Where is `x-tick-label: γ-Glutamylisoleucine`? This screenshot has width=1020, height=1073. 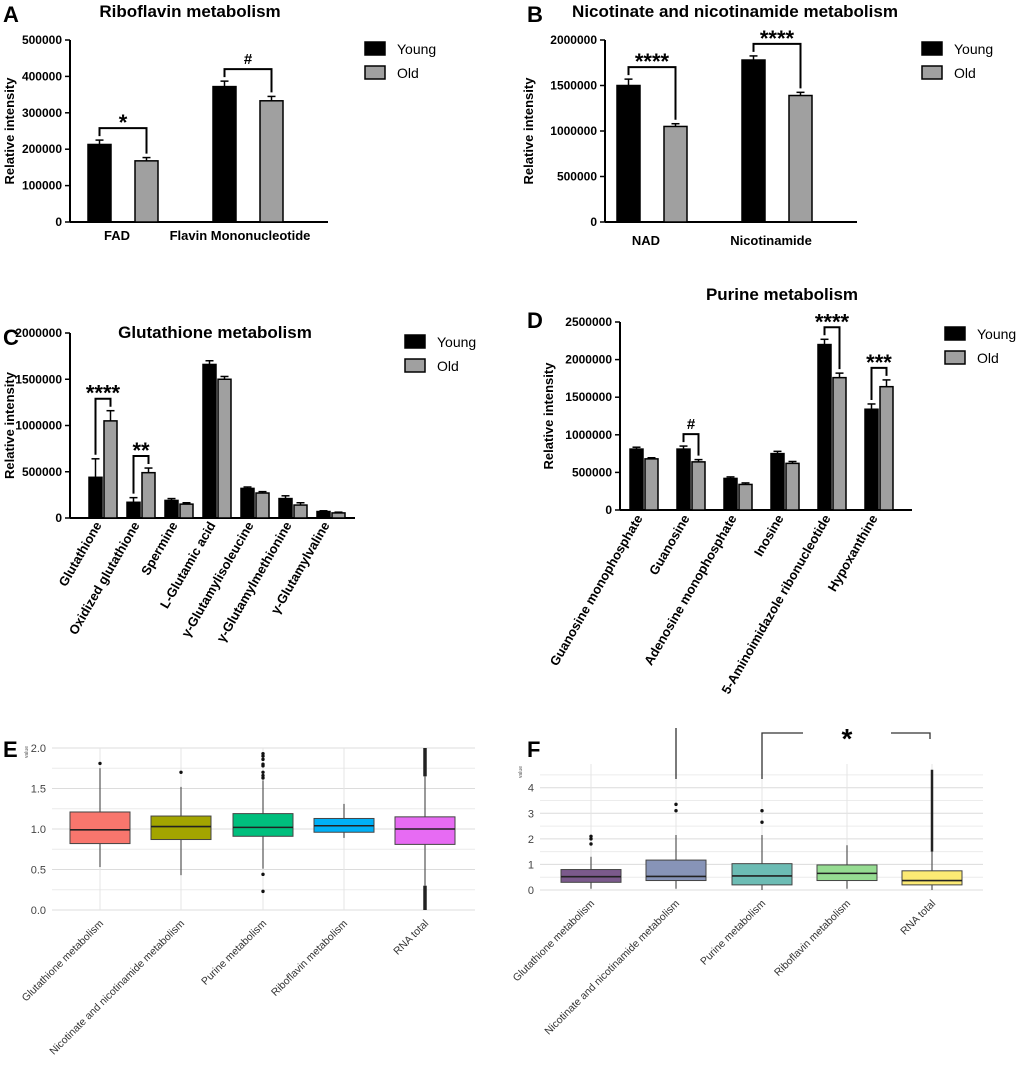
x-tick-label: γ-Glutamylisoleucine is located at coordinates (217, 579).